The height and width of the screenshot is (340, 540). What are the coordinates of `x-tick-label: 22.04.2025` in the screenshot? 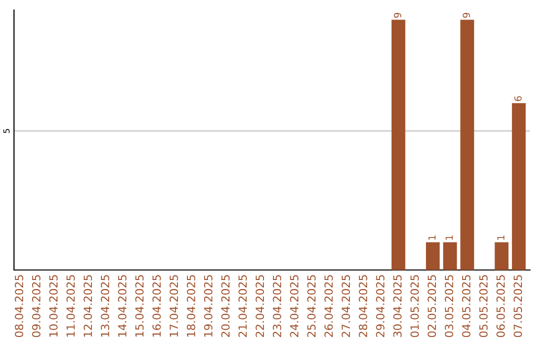 It's located at (260, 306).